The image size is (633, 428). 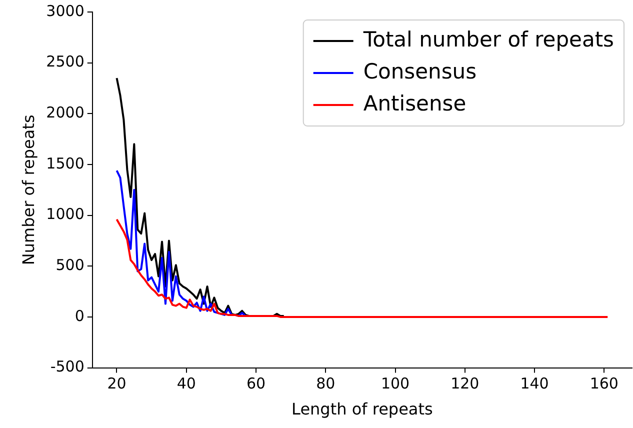 What do you see at coordinates (534, 383) in the screenshot?
I see `x-tick-label: 140` at bounding box center [534, 383].